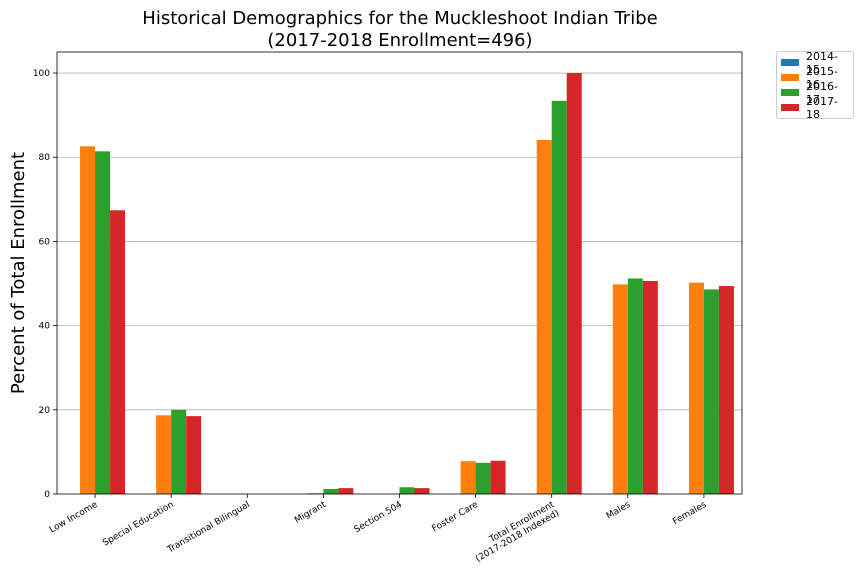 The width and height of the screenshot is (864, 576). What do you see at coordinates (822, 77) in the screenshot?
I see `legend-label: 2015-16` at bounding box center [822, 77].